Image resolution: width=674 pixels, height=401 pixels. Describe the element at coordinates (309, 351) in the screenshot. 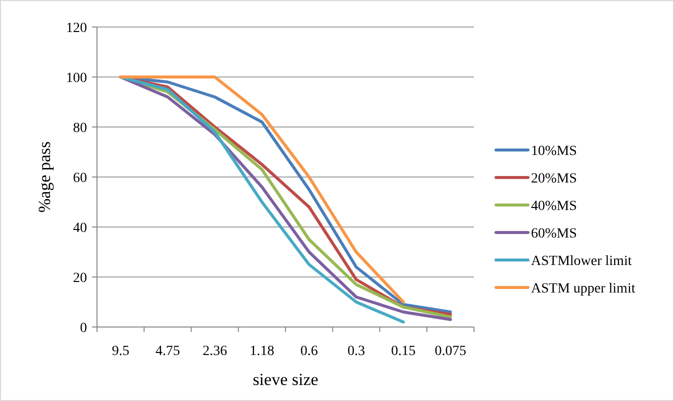

I see `x-tick-label: 0.6` at that location.